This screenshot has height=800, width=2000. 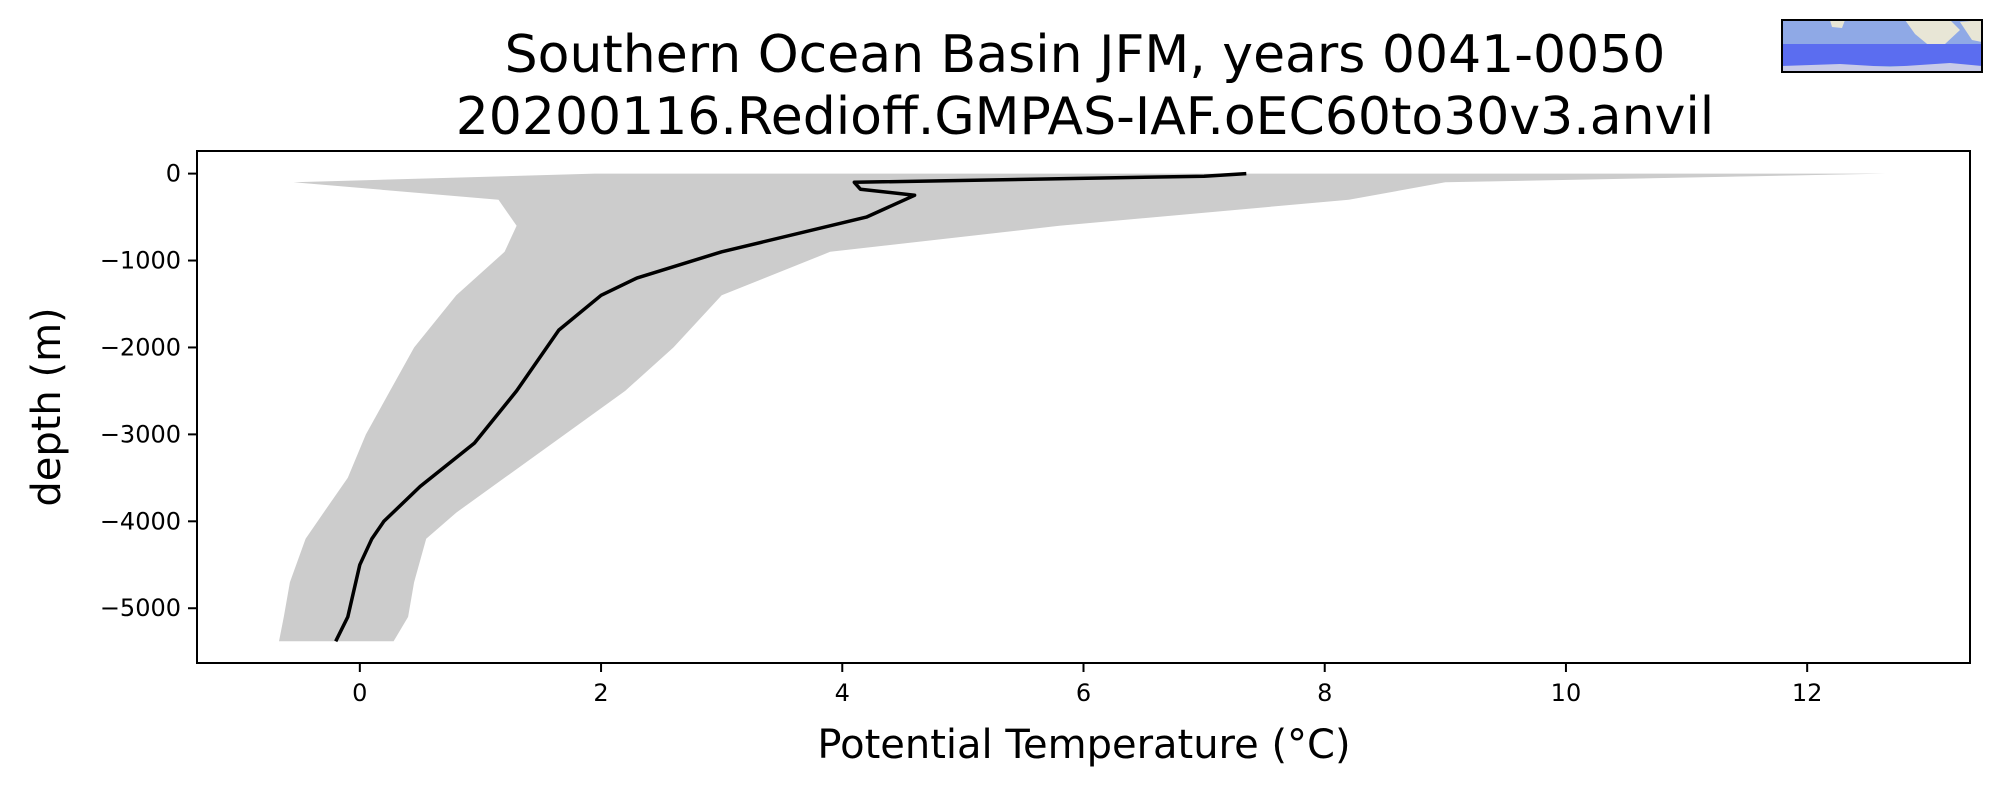 What do you see at coordinates (1837, 24) in the screenshot?
I see `inset-map-continent-australia` at bounding box center [1837, 24].